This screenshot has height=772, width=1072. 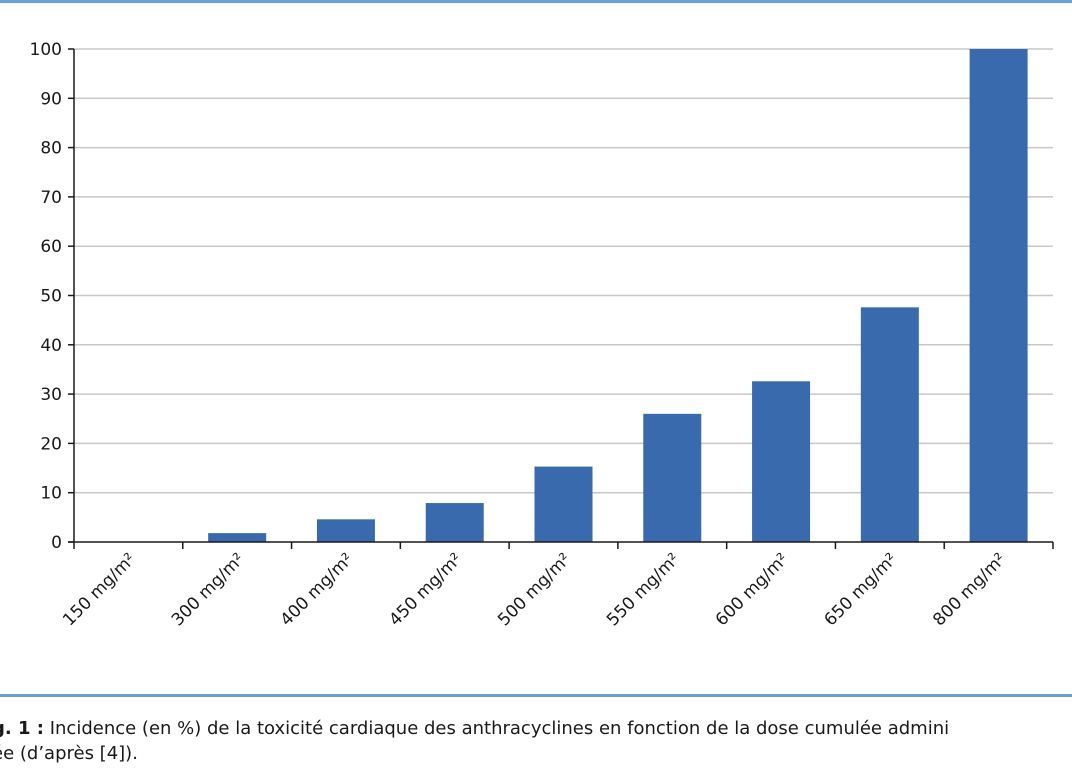 What do you see at coordinates (99, 589) in the screenshot?
I see `x-tick-label: 150 mg/m²` at bounding box center [99, 589].